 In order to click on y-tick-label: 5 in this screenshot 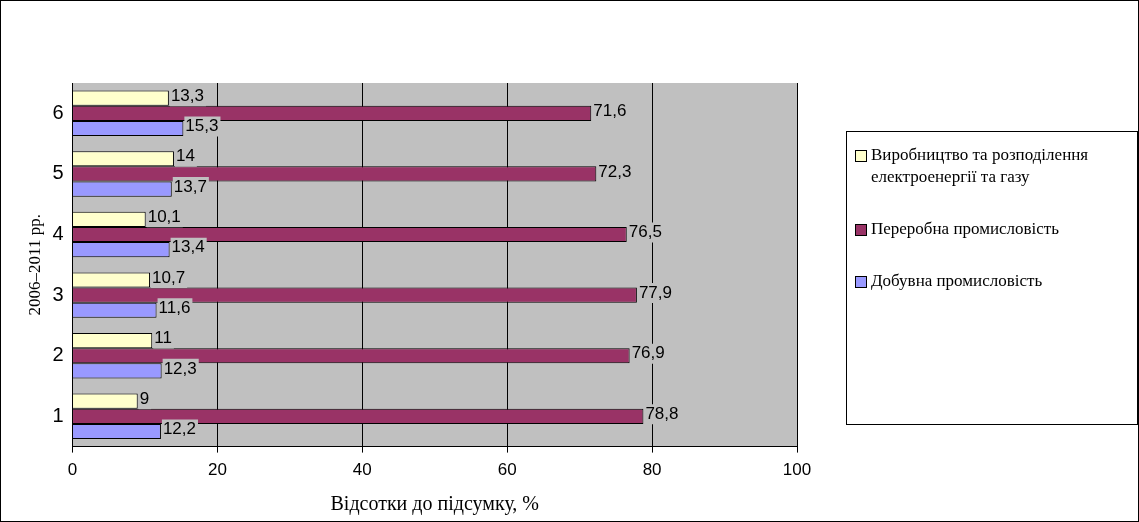, I will do `click(58, 172)`.